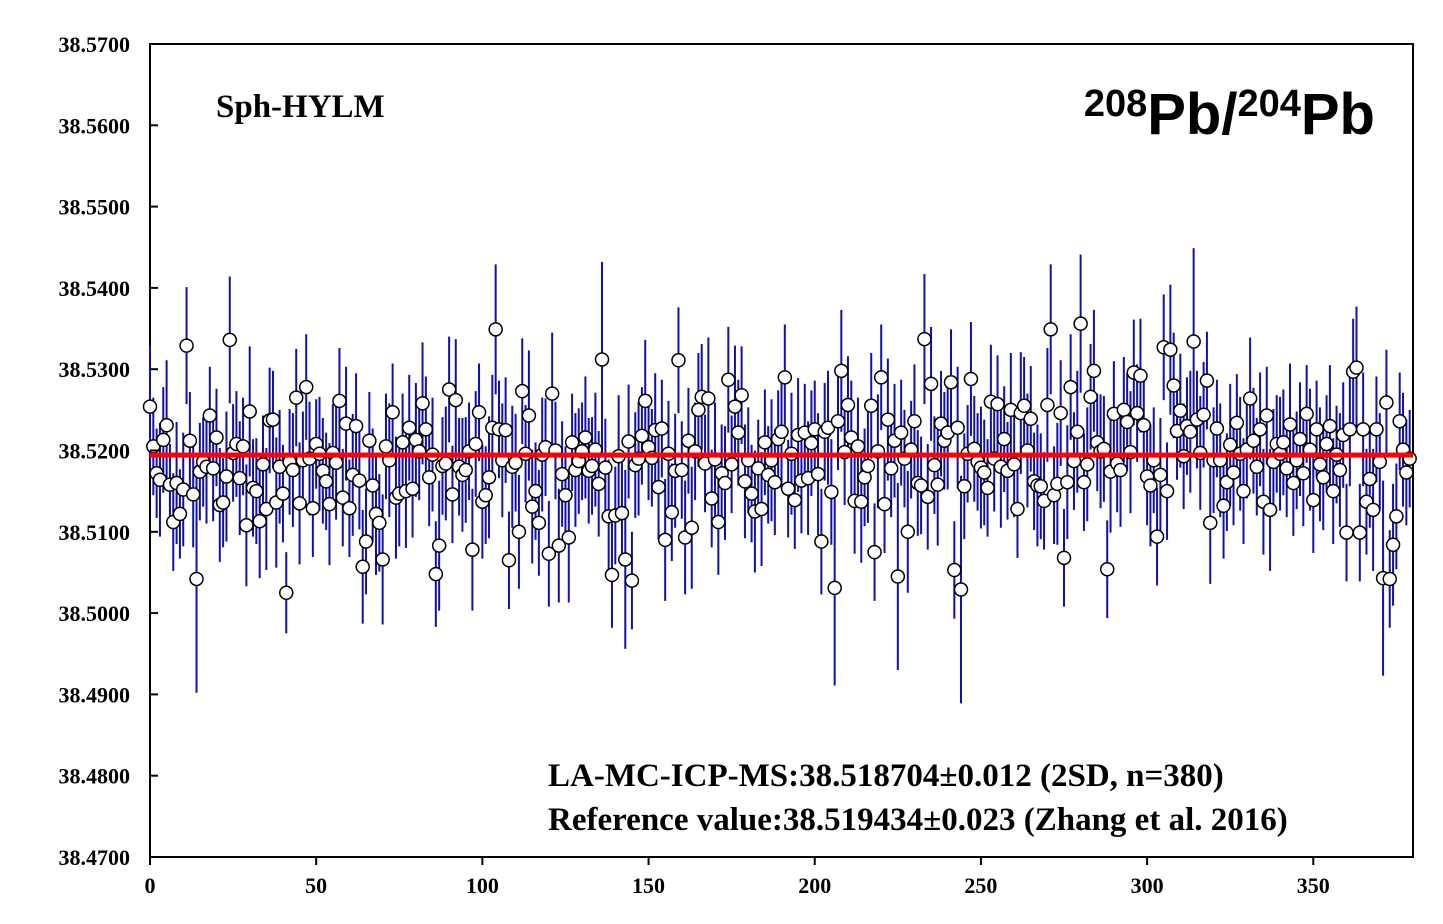 The width and height of the screenshot is (1443, 924). What do you see at coordinates (1192, 114) in the screenshot?
I see `title-element: Pb/` at bounding box center [1192, 114].